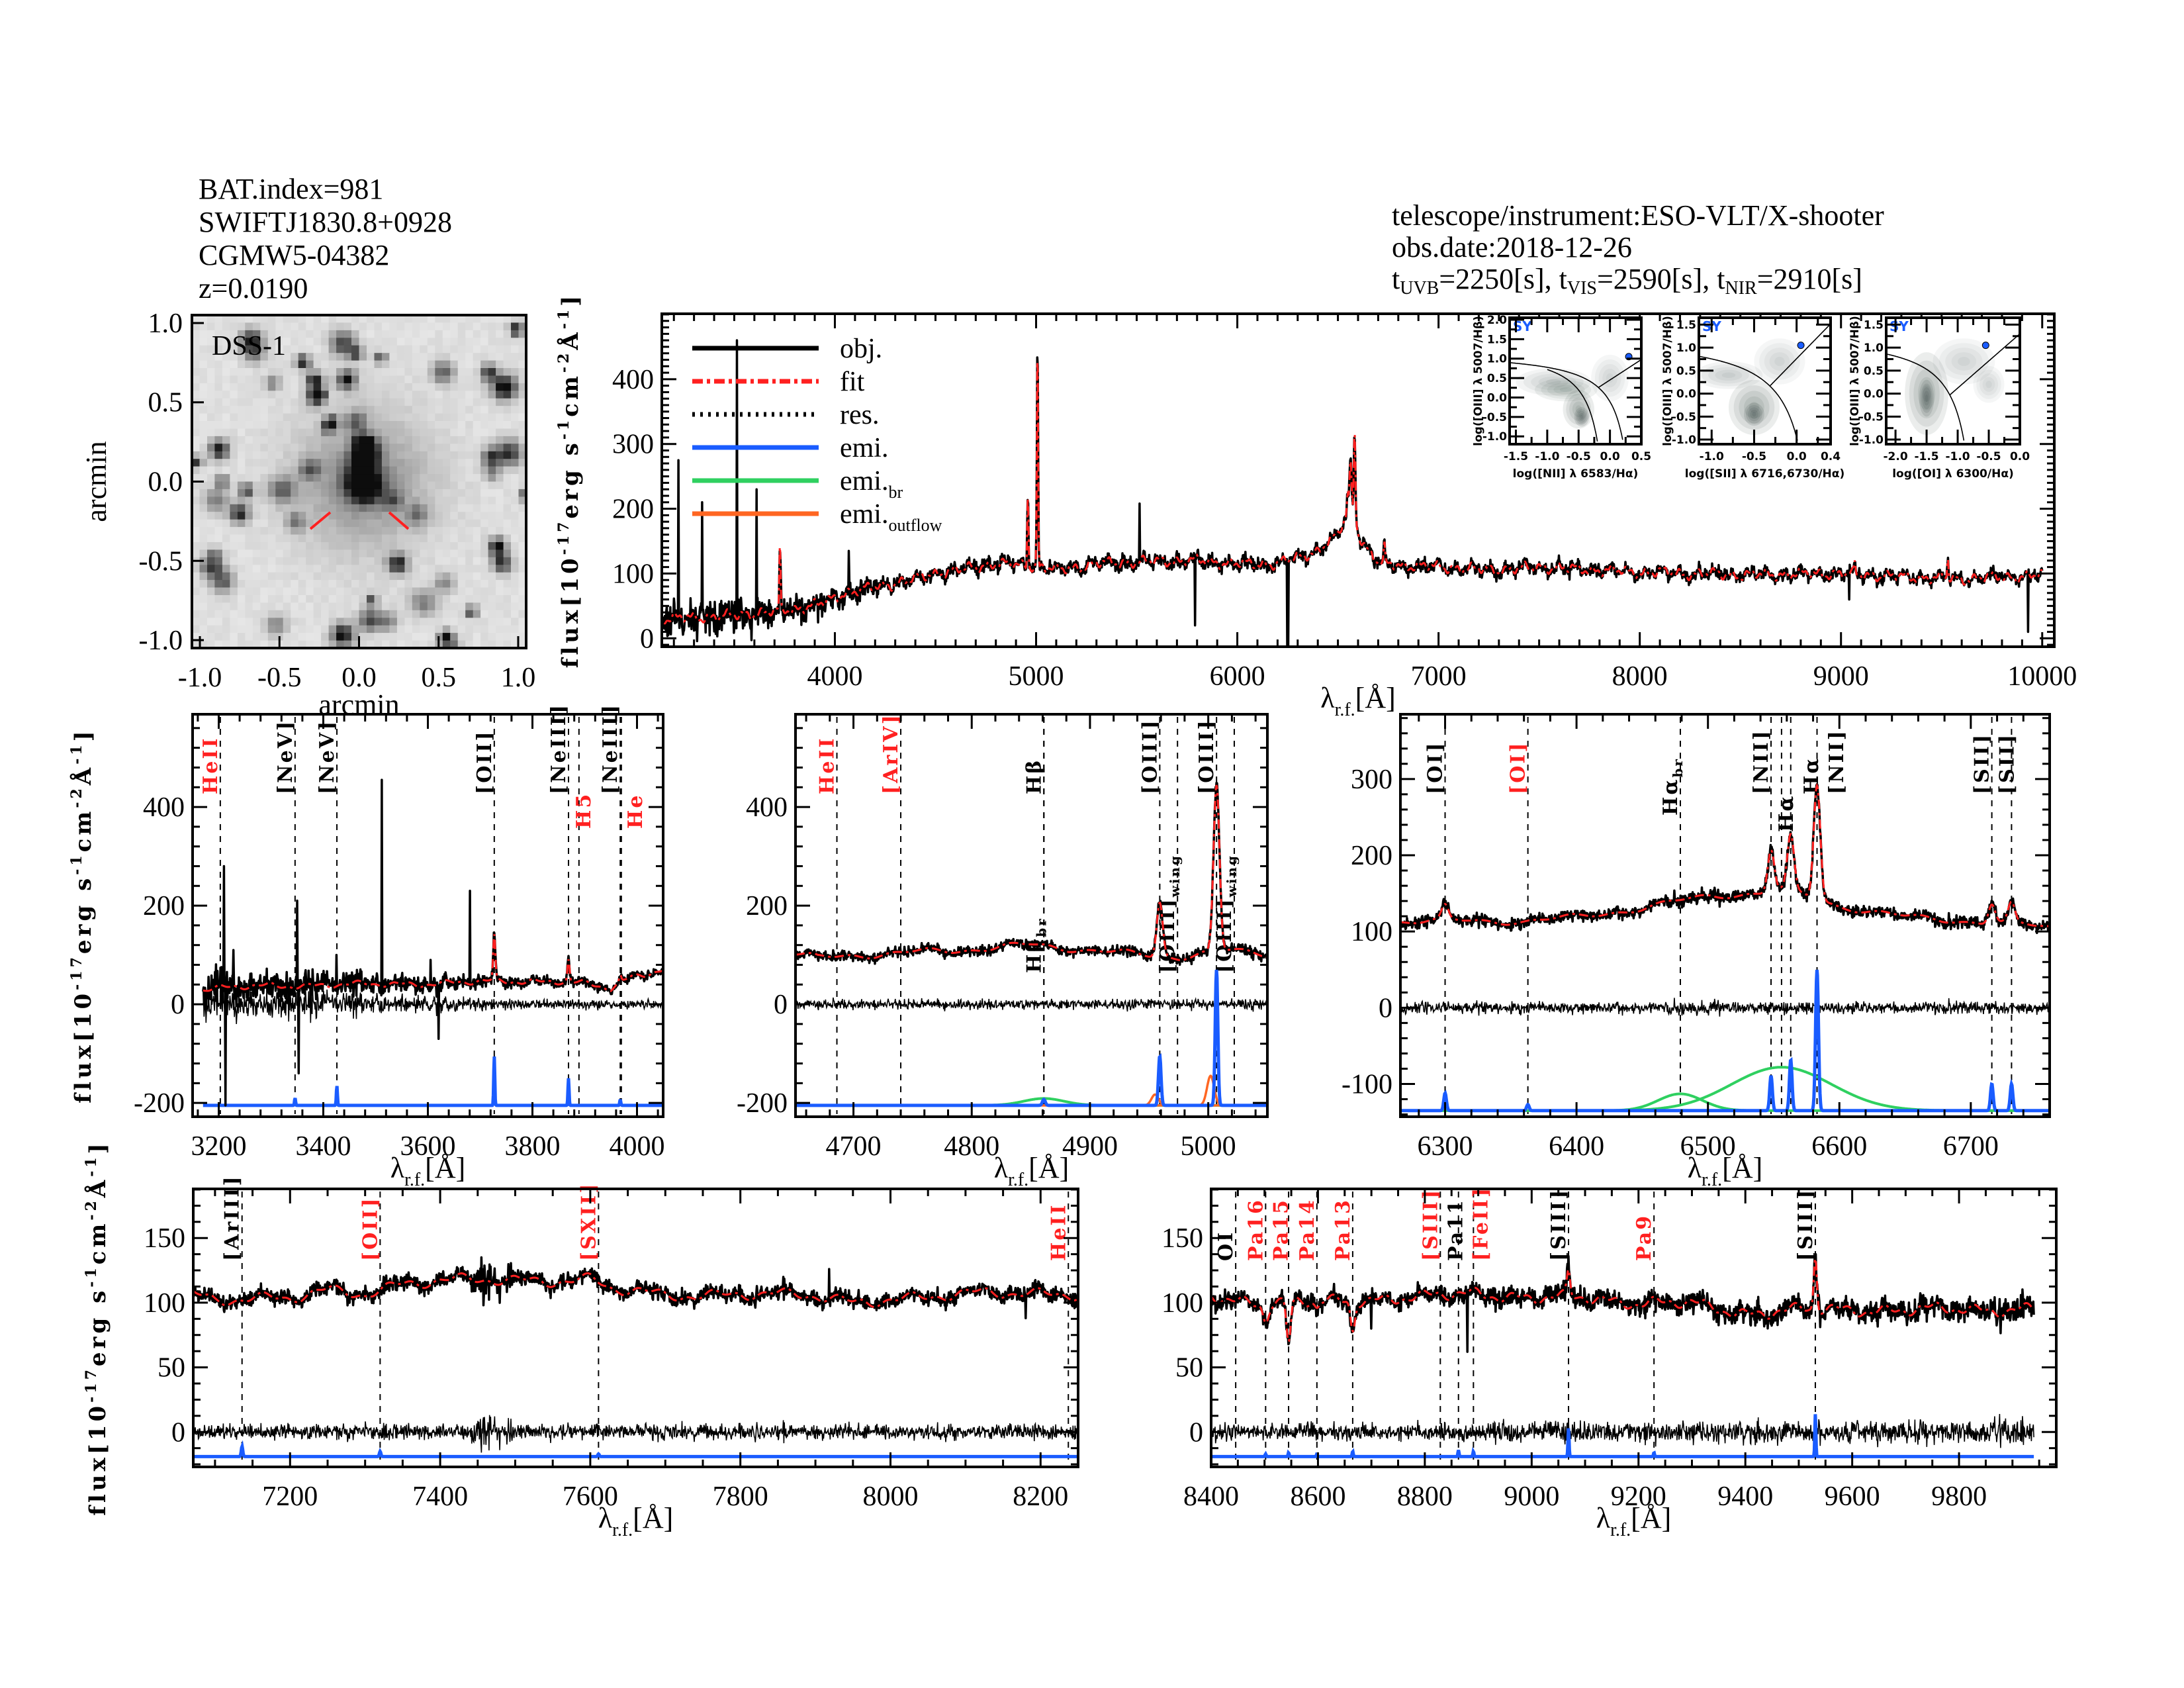 Image resolution: width=2184 pixels, height=1688 pixels. Describe the element at coordinates (1480, 1223) in the screenshot. I see `line-marker-label: [FeII]` at that location.